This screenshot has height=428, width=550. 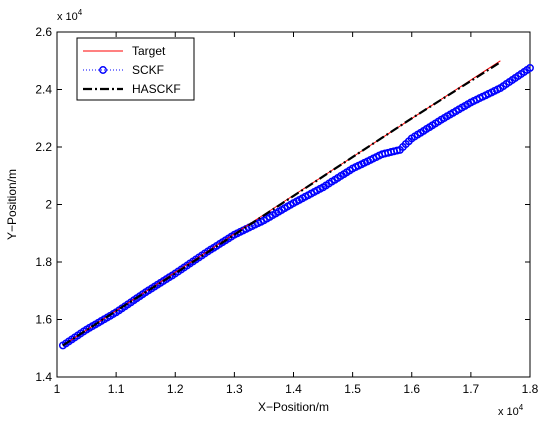 What do you see at coordinates (103, 70) in the screenshot?
I see `legend-marker-sckf` at bounding box center [103, 70].